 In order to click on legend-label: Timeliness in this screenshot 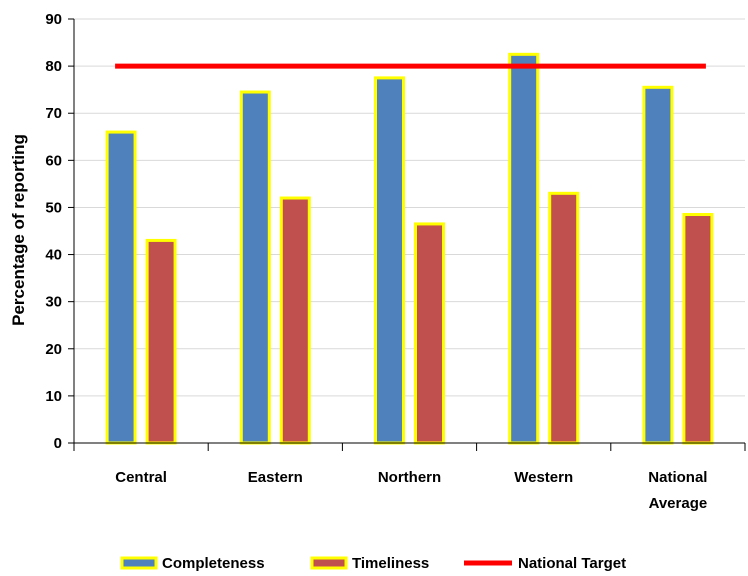, I will do `click(390, 563)`.